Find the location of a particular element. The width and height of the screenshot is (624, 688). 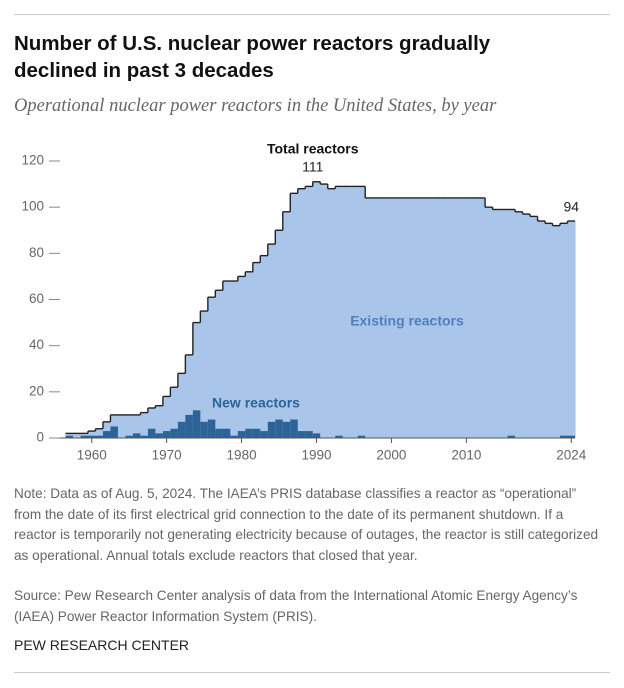

x-tick-label: 2024 is located at coordinates (571, 455).